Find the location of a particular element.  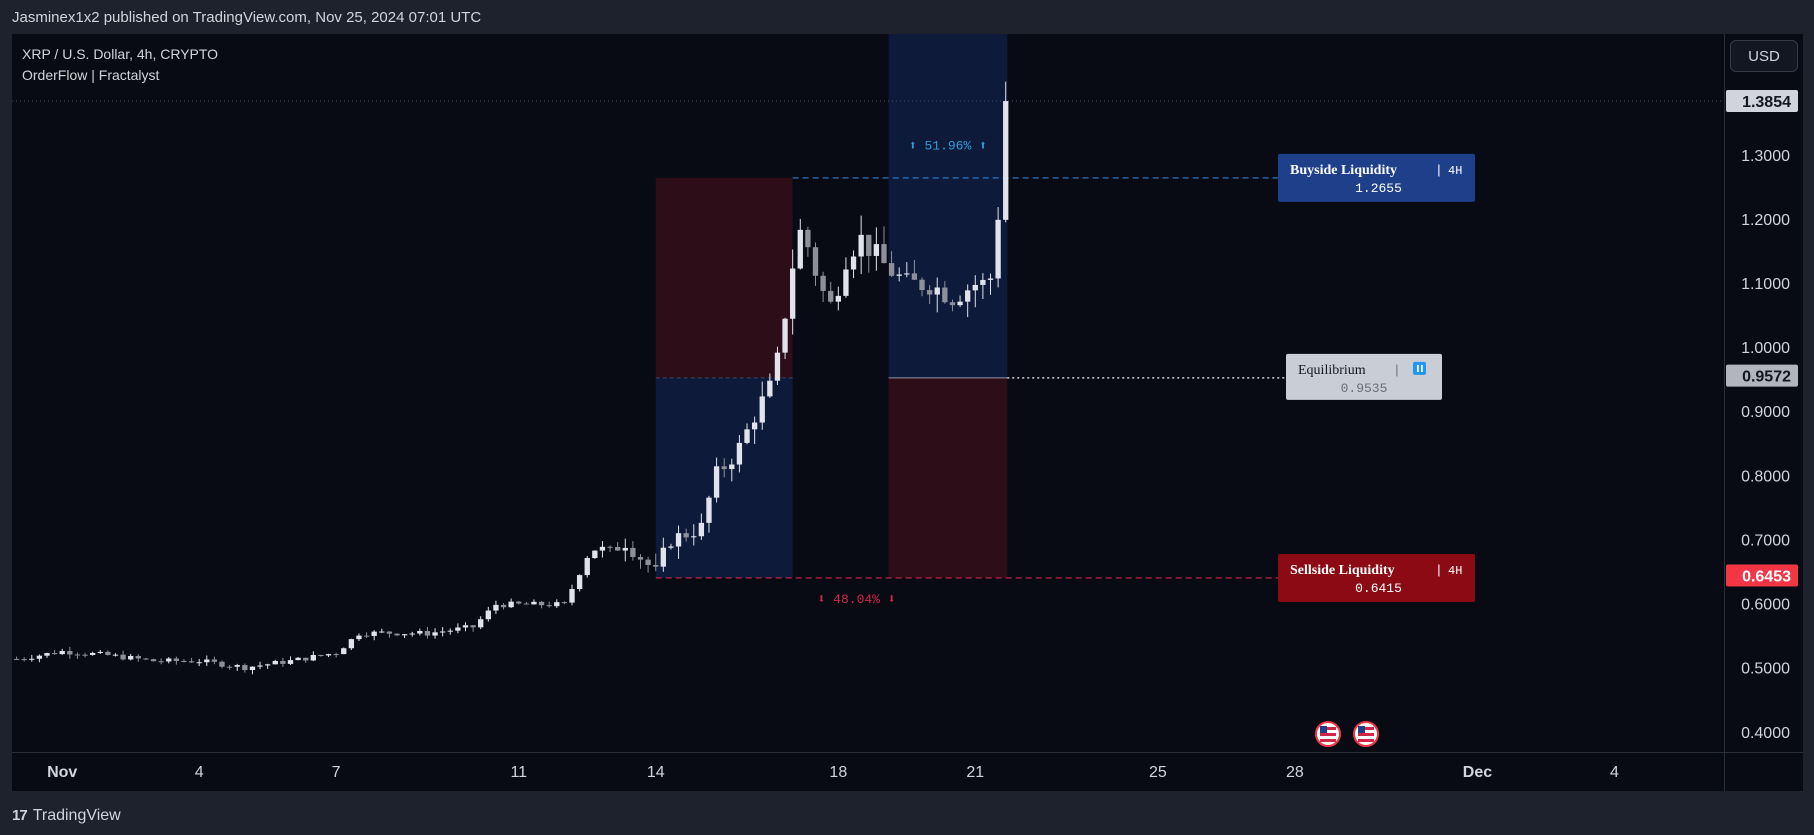

footer: 17 TradingView is located at coordinates (907, 815).